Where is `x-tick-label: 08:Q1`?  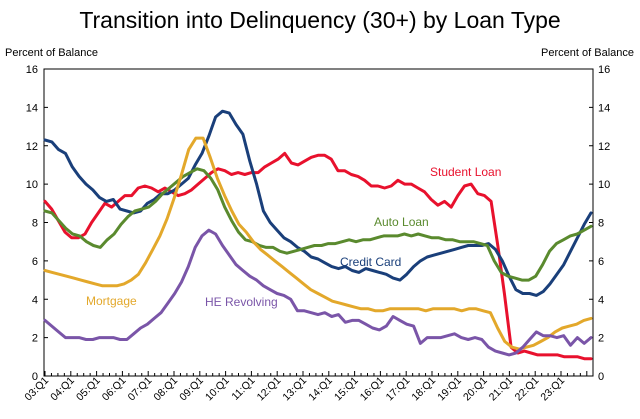
x-tick-label: 08:Q1 is located at coordinates (165, 389).